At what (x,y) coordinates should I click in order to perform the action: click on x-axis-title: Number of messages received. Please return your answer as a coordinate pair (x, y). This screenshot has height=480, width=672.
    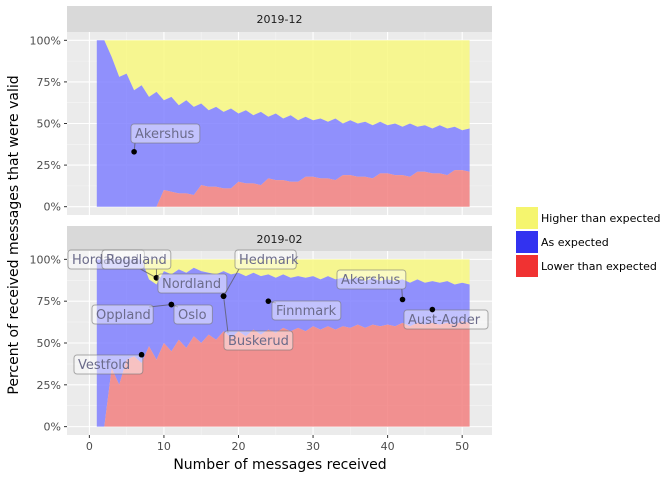
    Looking at the image, I should click on (279, 465).